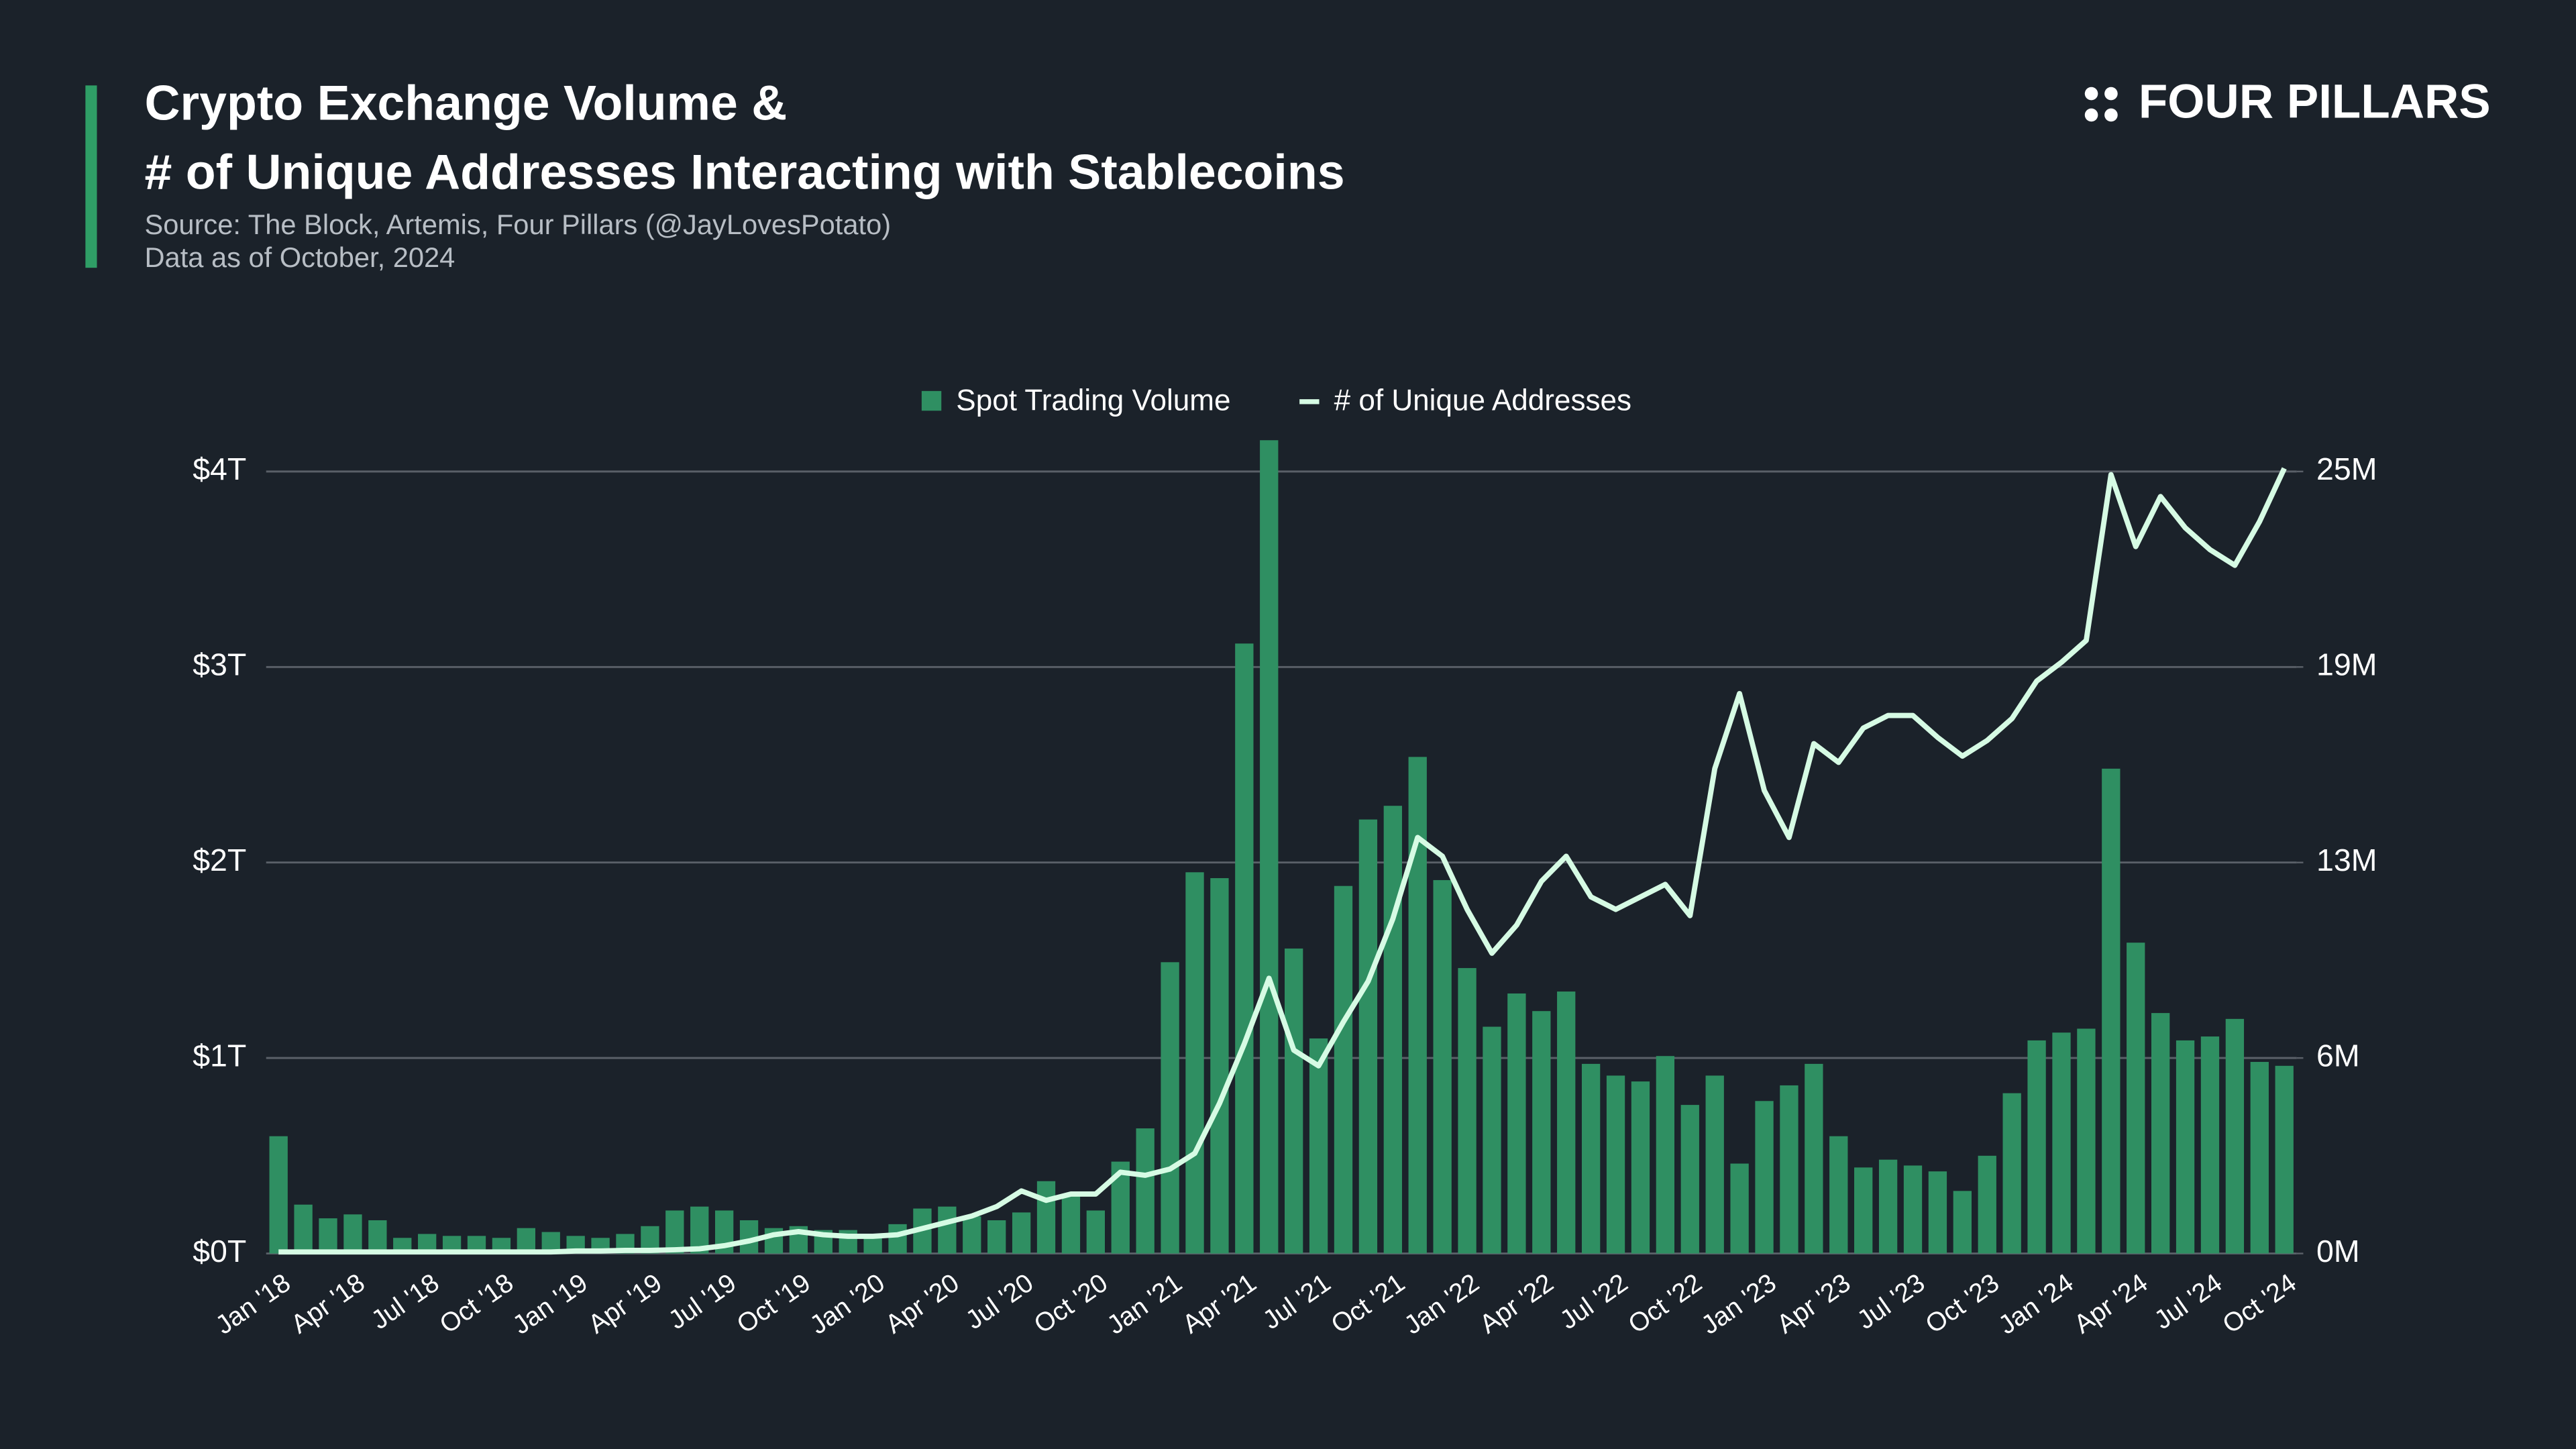 Image resolution: width=2576 pixels, height=1449 pixels. What do you see at coordinates (219, 1055) in the screenshot?
I see `y-tick-label: $1T` at bounding box center [219, 1055].